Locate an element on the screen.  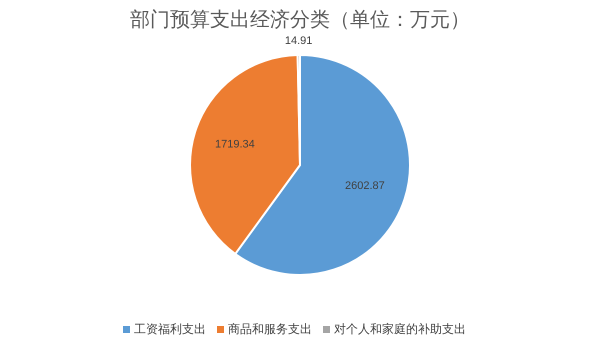
chart-title: 部门预算支出经济分类（单位：万元） is located at coordinates (300, 20).